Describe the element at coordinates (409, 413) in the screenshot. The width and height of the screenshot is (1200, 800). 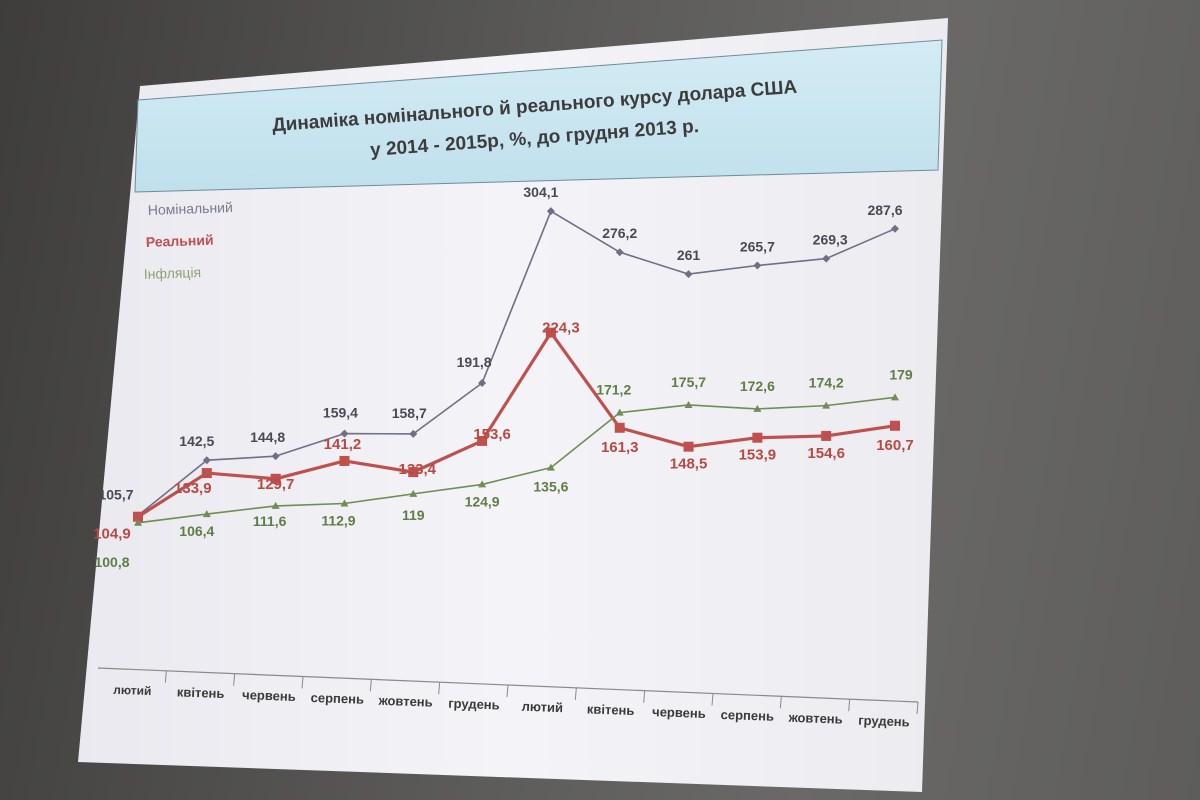
I see `series-1-data-label: 158,7` at that location.